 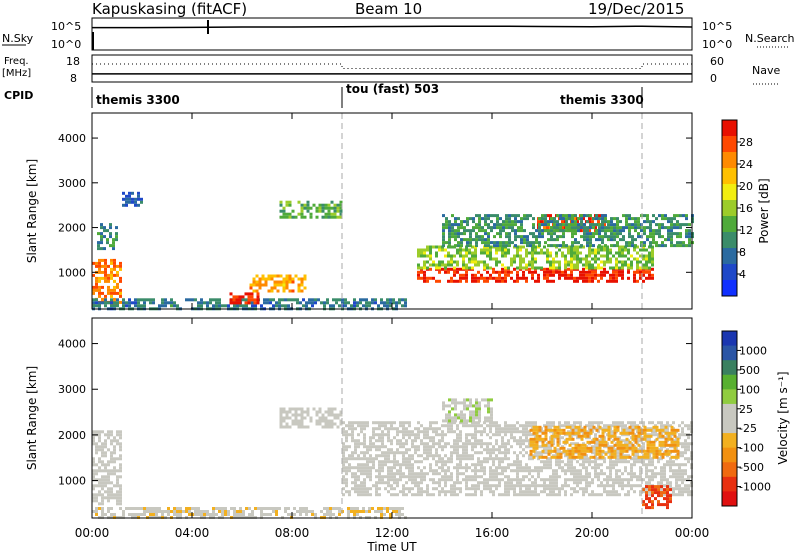 I want to click on nave-label: Nave, so click(x=766, y=70).